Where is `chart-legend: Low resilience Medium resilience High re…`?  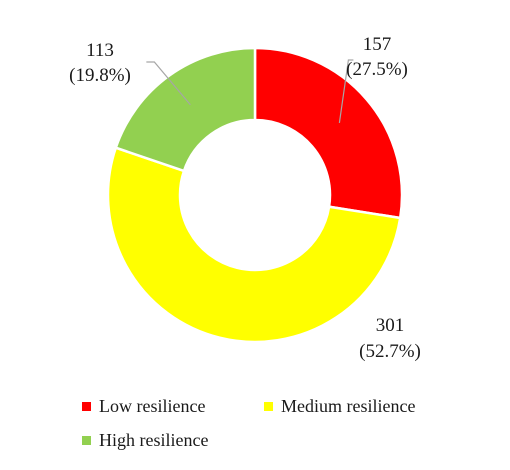
chart-legend: Low resilience Medium resilience High re… is located at coordinates (282, 431).